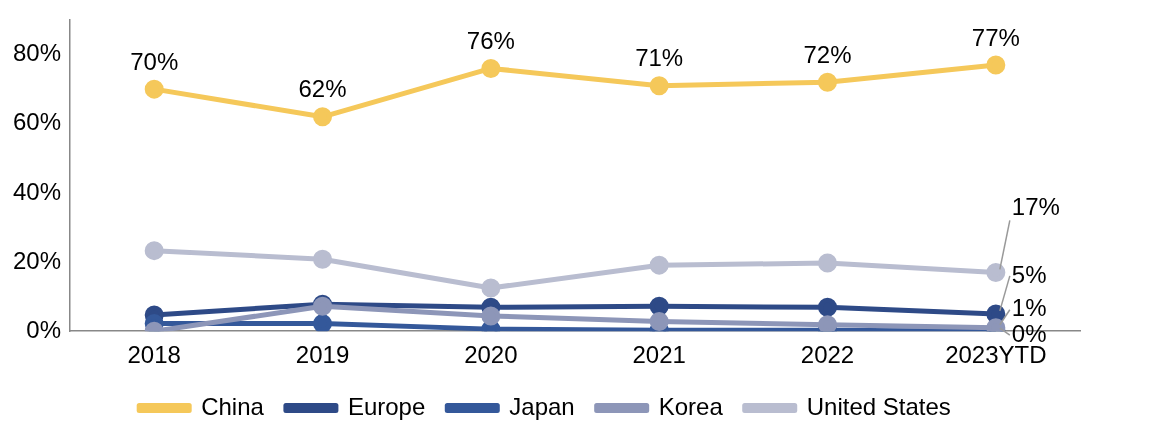 The image size is (1155, 430). I want to click on data-label: 62%, so click(322, 89).